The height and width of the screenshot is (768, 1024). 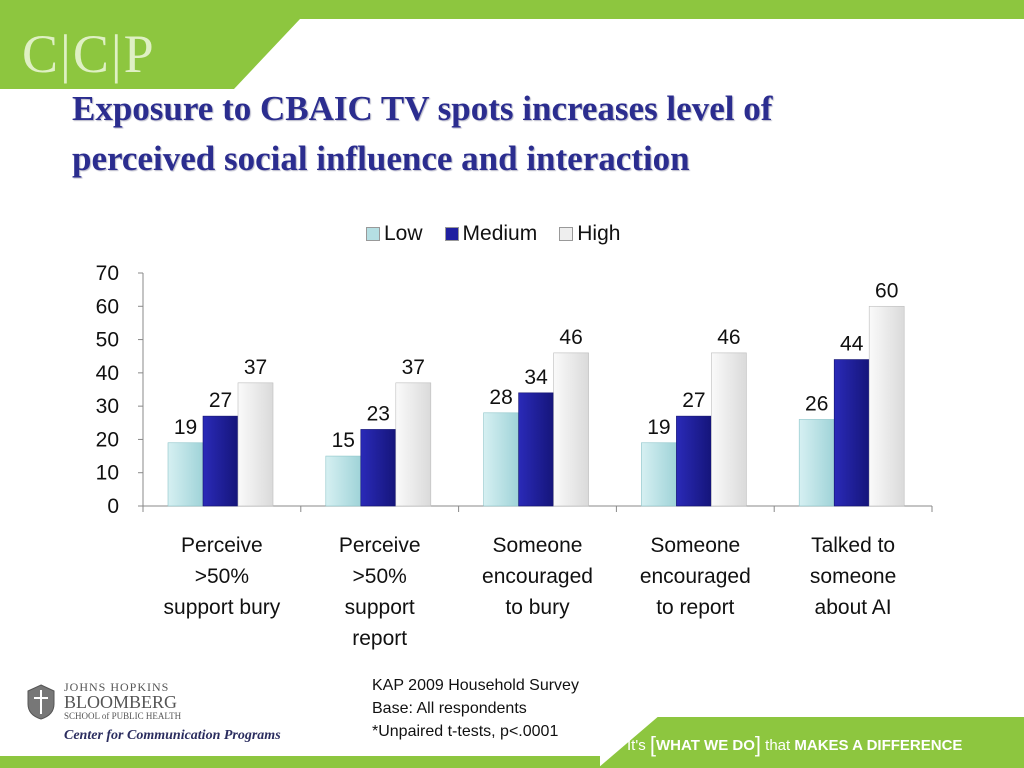 What do you see at coordinates (117, 687) in the screenshot?
I see `johns-hopkins-text: JOHNS HOPKINS` at bounding box center [117, 687].